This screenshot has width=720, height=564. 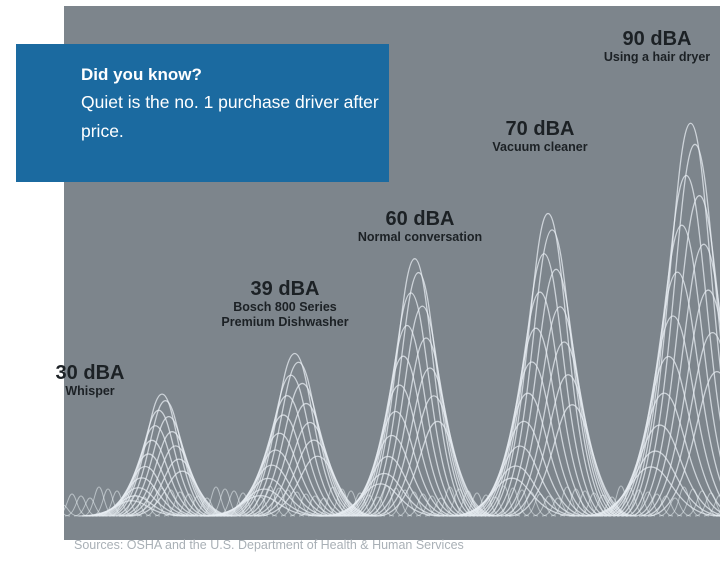 What do you see at coordinates (90, 391) in the screenshot?
I see `level-name: Whisper` at bounding box center [90, 391].